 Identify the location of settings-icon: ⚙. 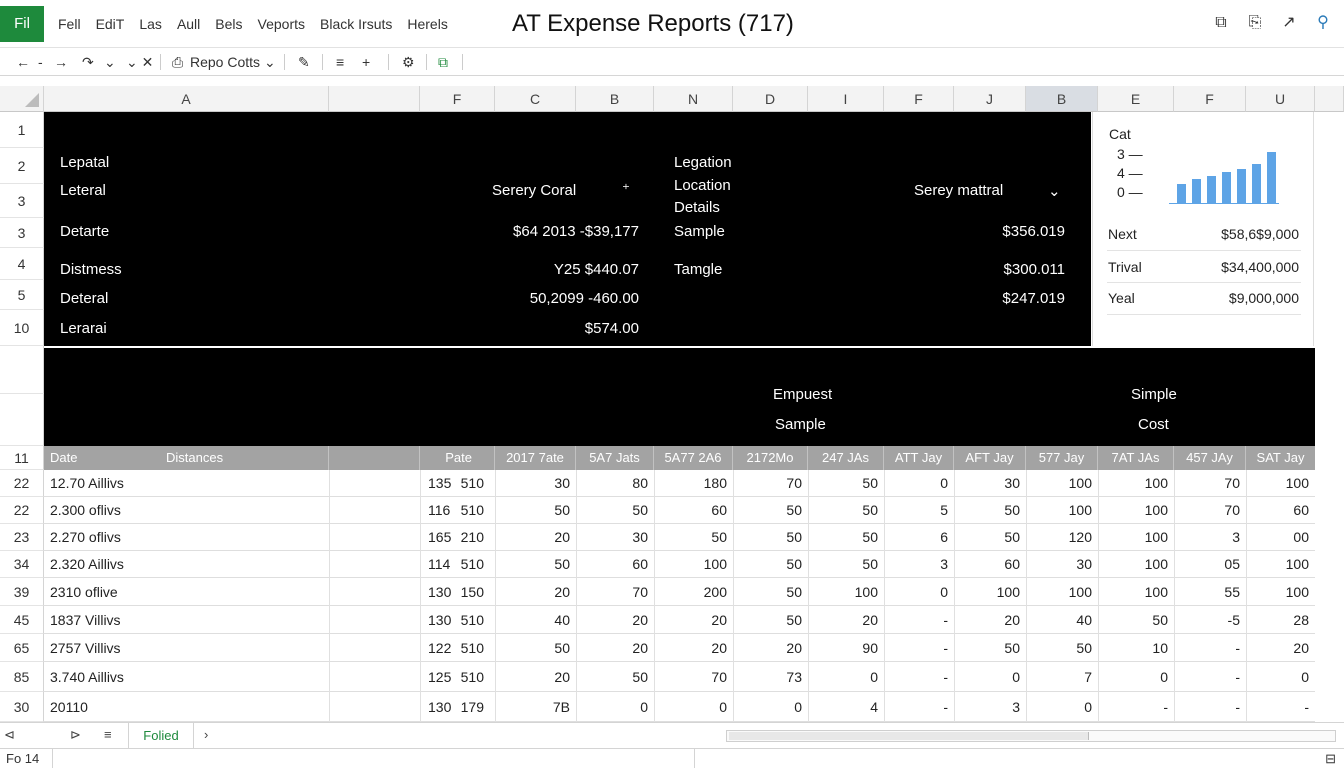
(408, 62).